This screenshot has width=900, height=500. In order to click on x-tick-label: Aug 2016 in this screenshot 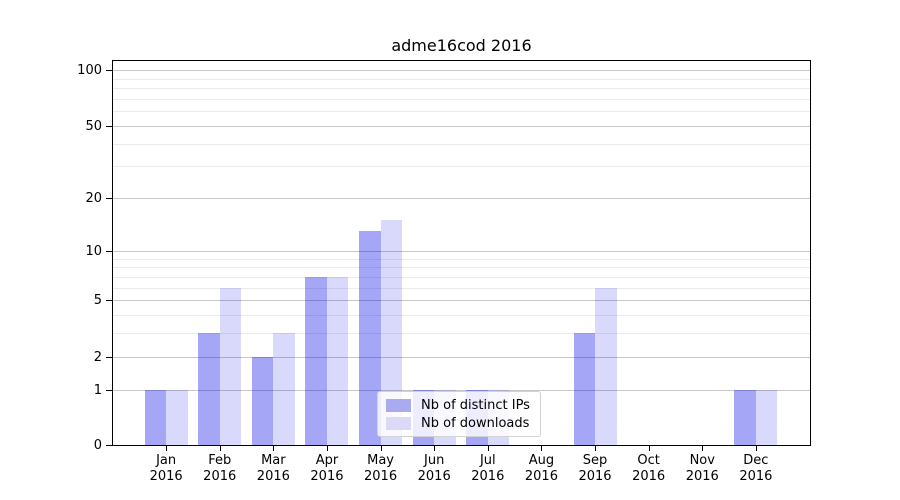, I will do `click(541, 468)`.